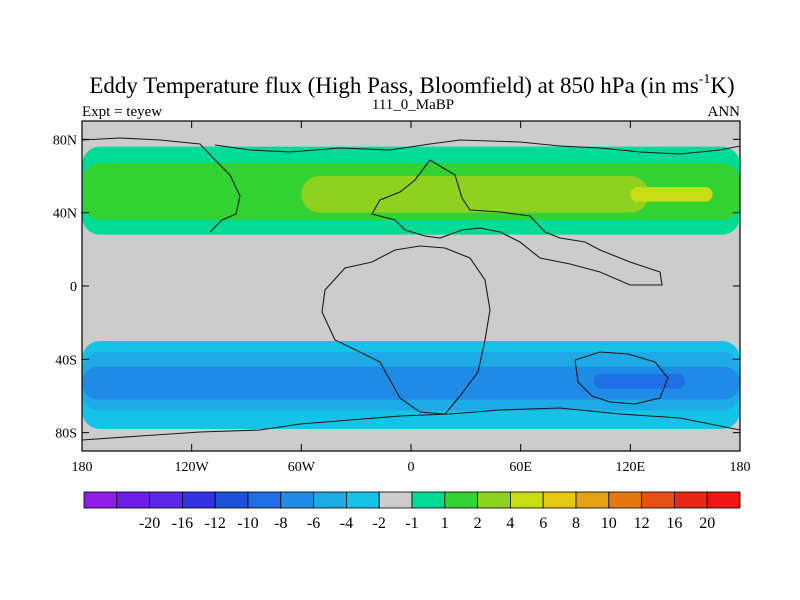  Describe the element at coordinates (724, 112) in the screenshot. I see `right-label: ANN` at that location.